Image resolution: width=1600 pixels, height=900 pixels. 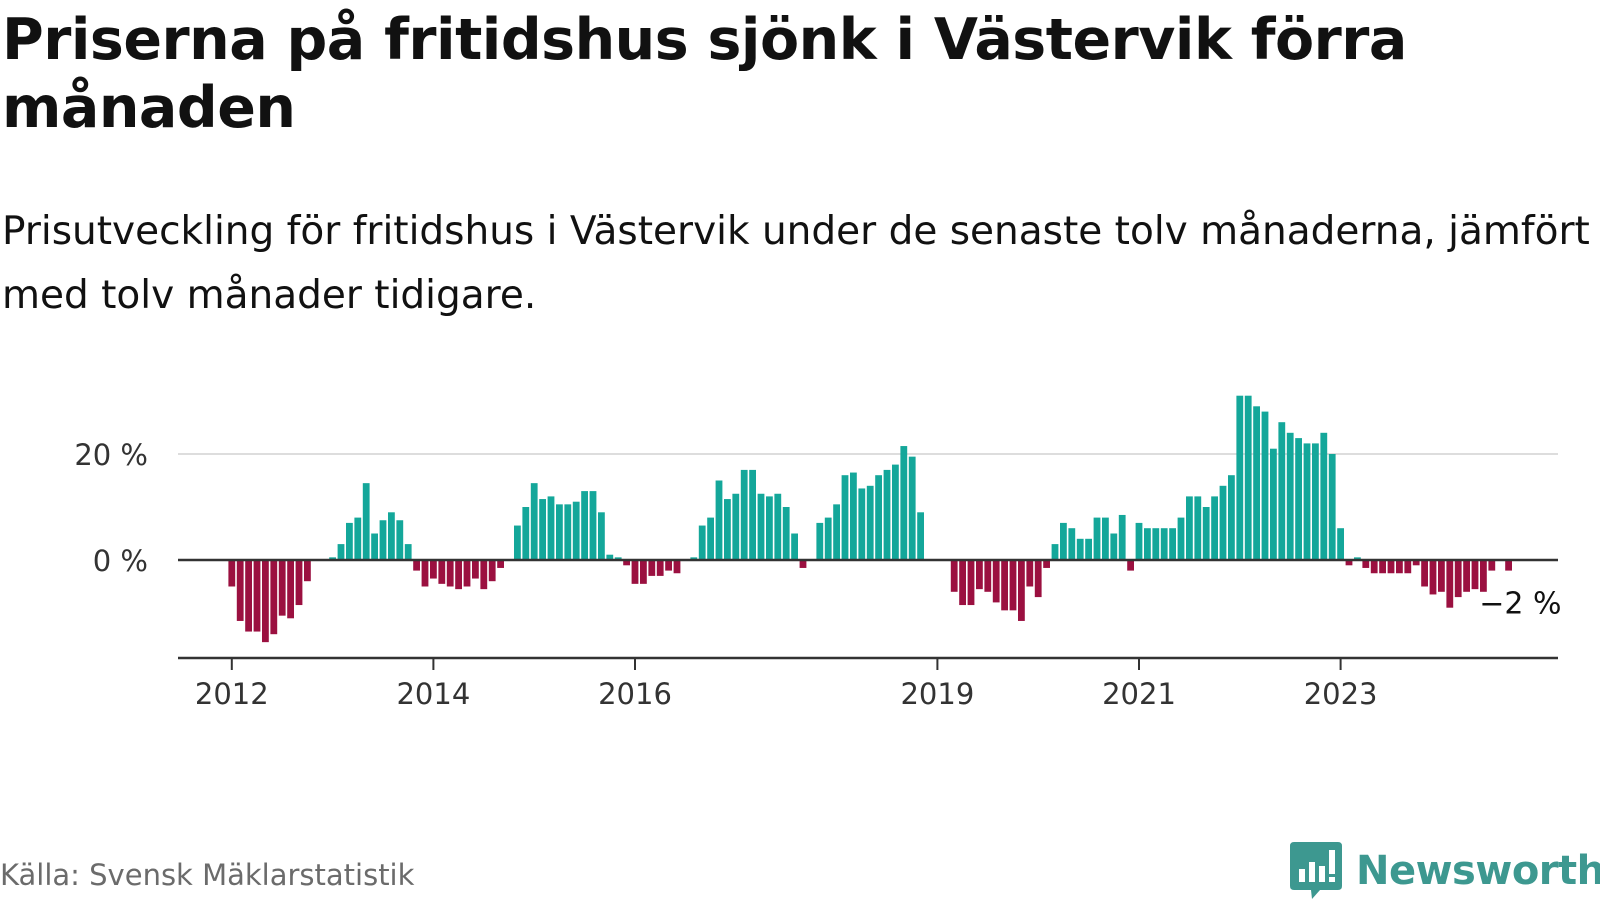 I want to click on brand-name: Newsworthy, so click(x=1478, y=871).